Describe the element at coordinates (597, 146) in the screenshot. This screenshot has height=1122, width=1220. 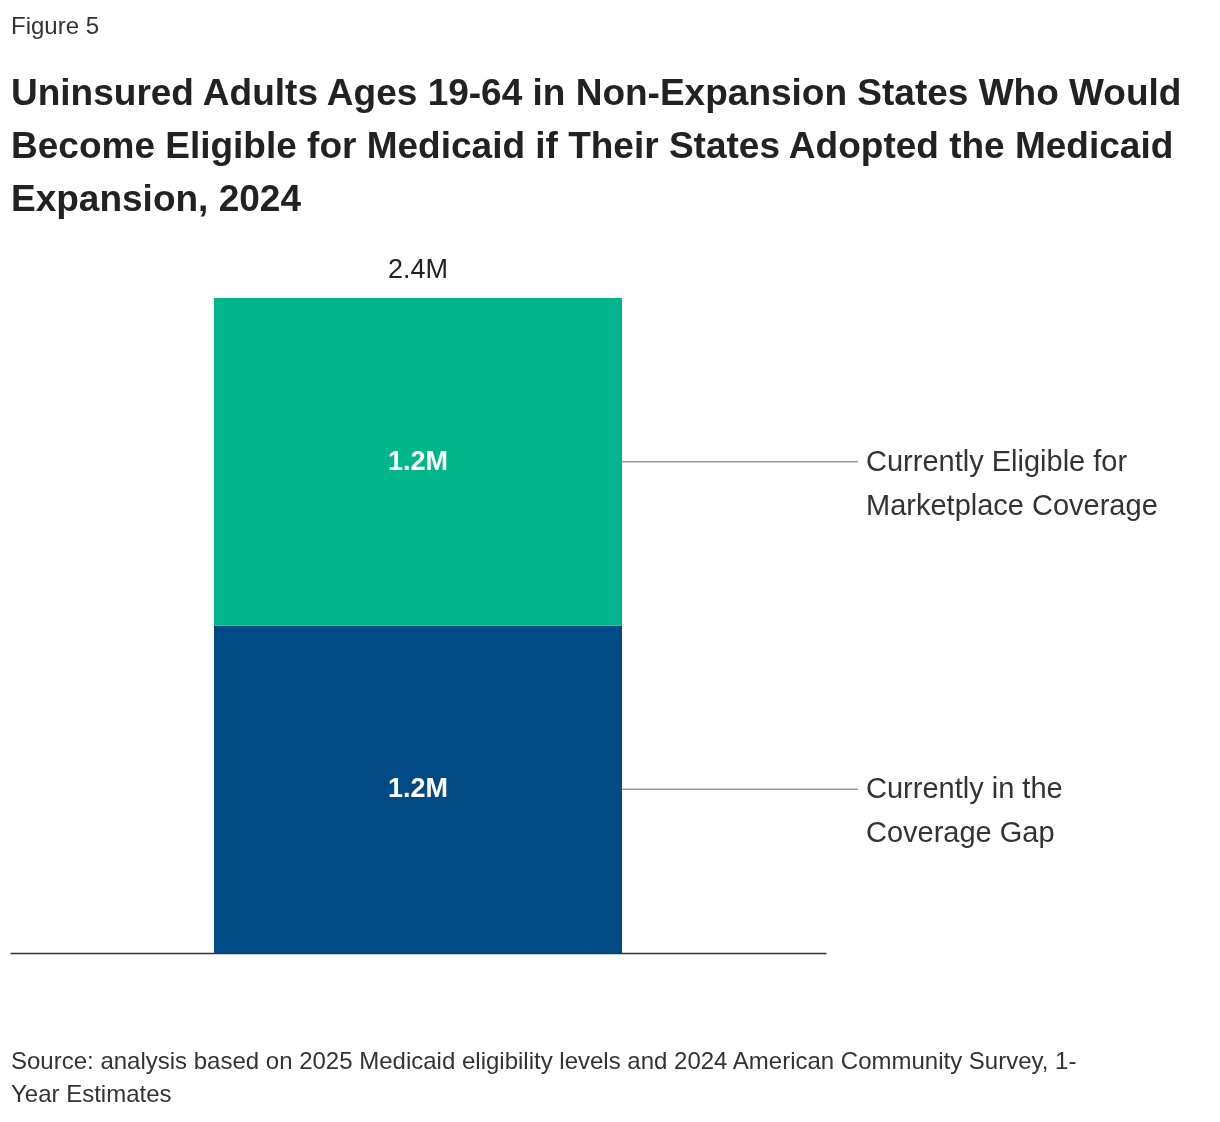
I see `chart-title: Uninsured Adults Ages 19-64 in Non-Expansion States Who Would Become Eligible for Medicaid if Their States Adopted the Medicaid Expansion, 2024` at that location.